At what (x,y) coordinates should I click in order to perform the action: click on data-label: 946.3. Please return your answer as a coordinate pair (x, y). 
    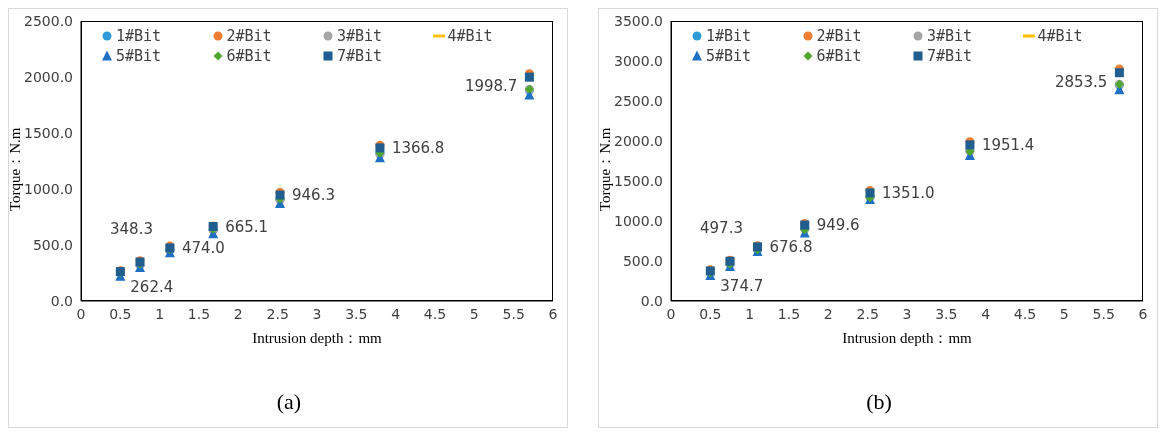
    Looking at the image, I should click on (313, 195).